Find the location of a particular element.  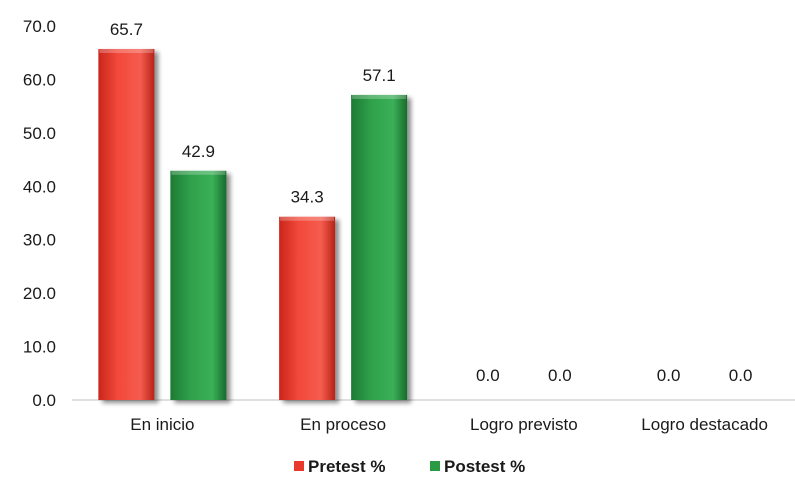

x-category-label: Logro destacado is located at coordinates (704, 424).